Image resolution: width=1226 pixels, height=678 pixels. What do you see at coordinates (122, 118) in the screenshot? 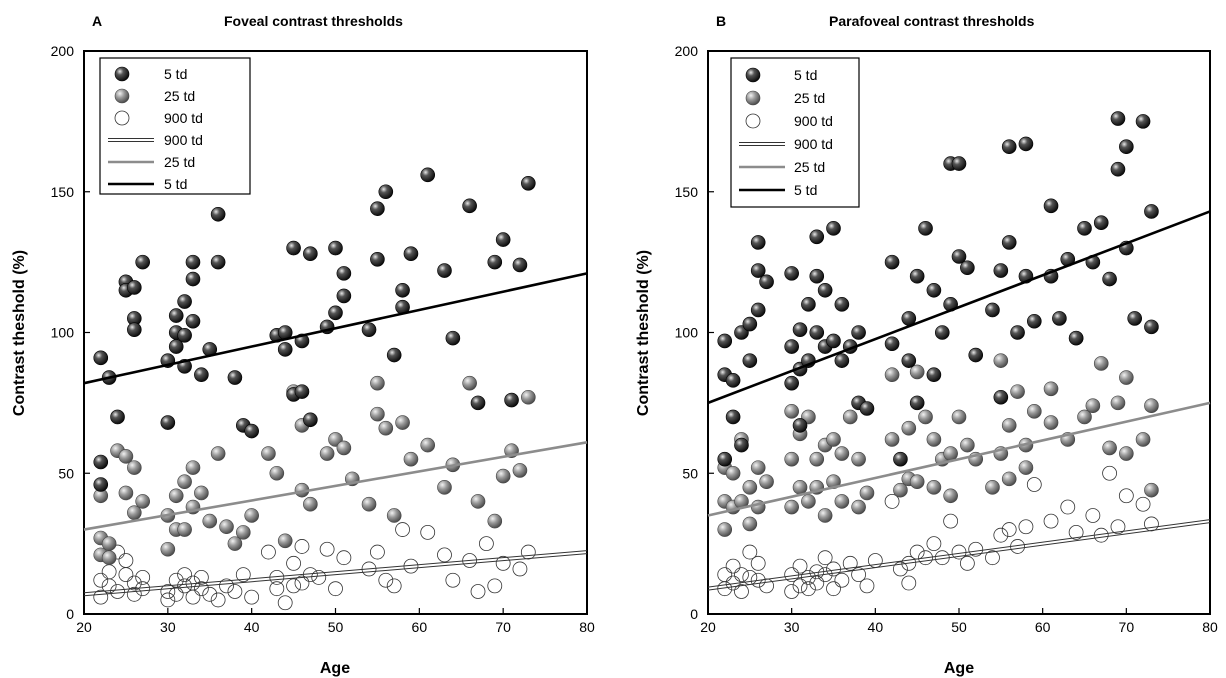
I see `panel-a-legend-open-circle-icon` at bounding box center [122, 118].